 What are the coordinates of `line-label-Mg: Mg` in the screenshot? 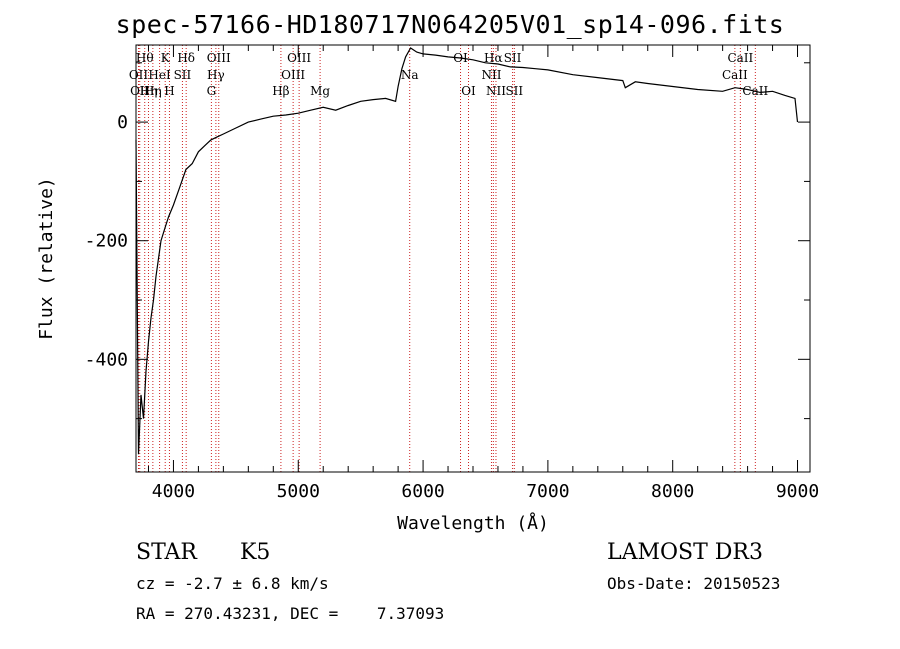 It's located at (320, 91).